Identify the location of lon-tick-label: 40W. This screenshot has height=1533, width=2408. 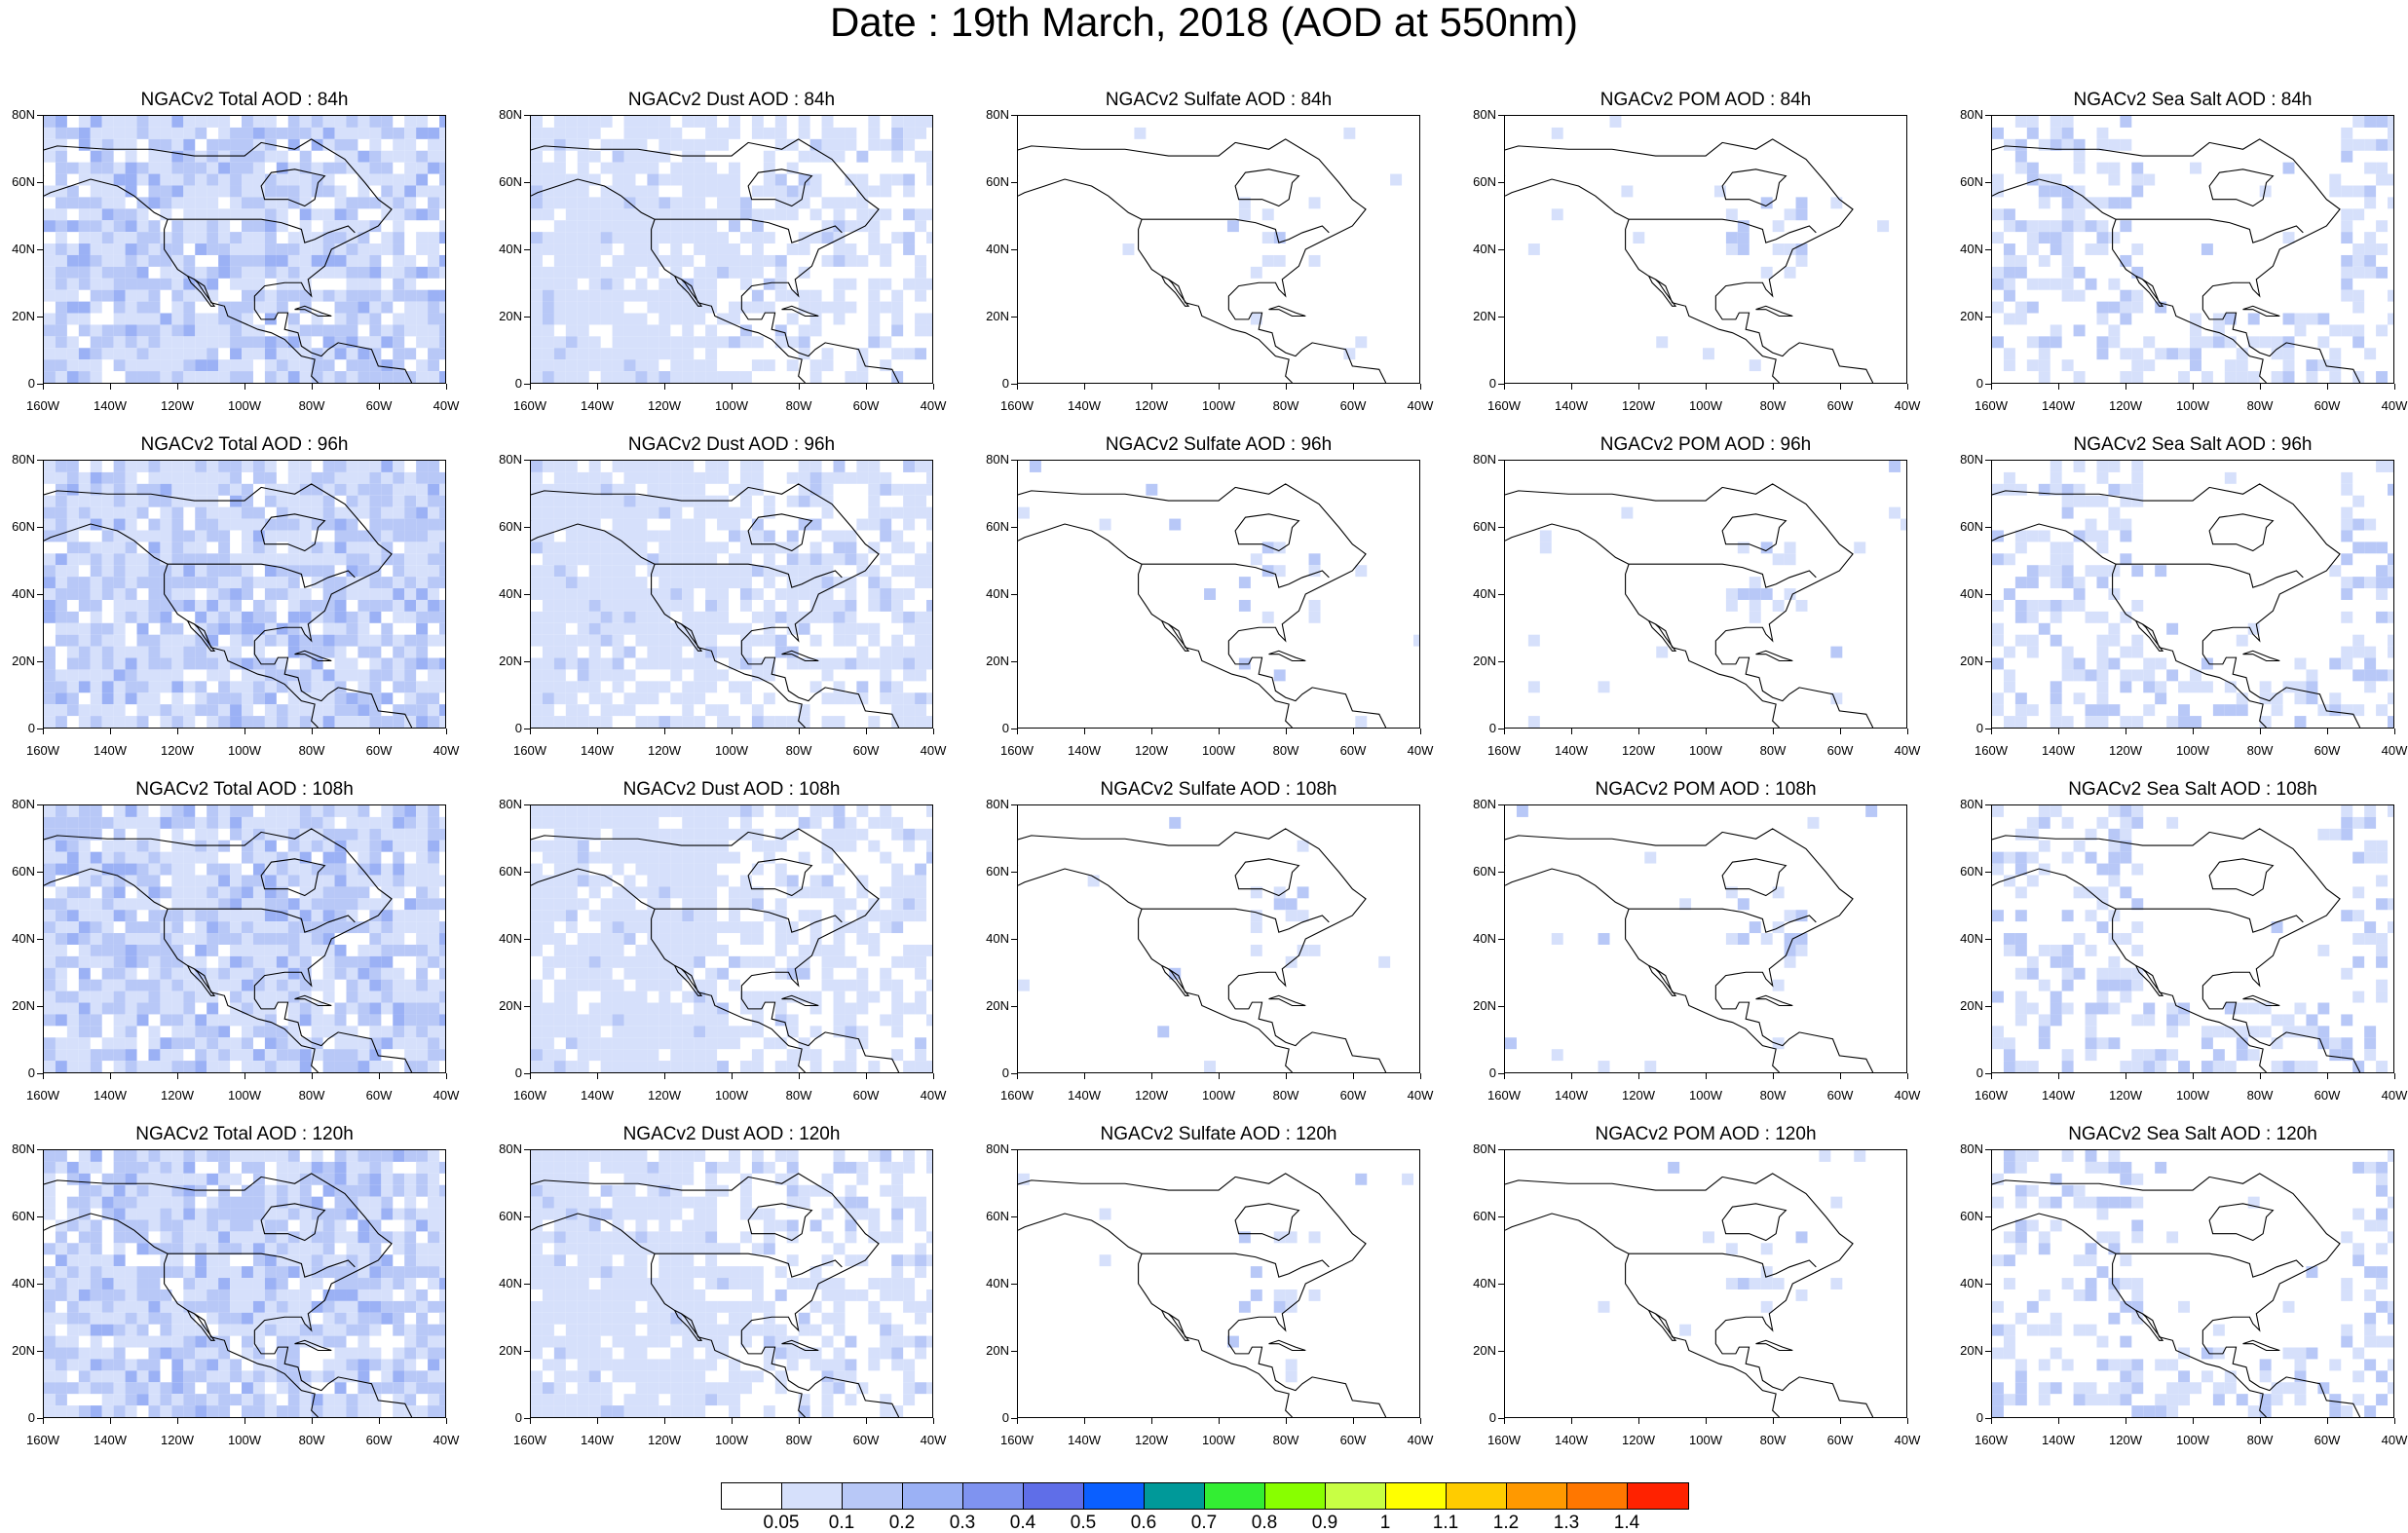
(1907, 406).